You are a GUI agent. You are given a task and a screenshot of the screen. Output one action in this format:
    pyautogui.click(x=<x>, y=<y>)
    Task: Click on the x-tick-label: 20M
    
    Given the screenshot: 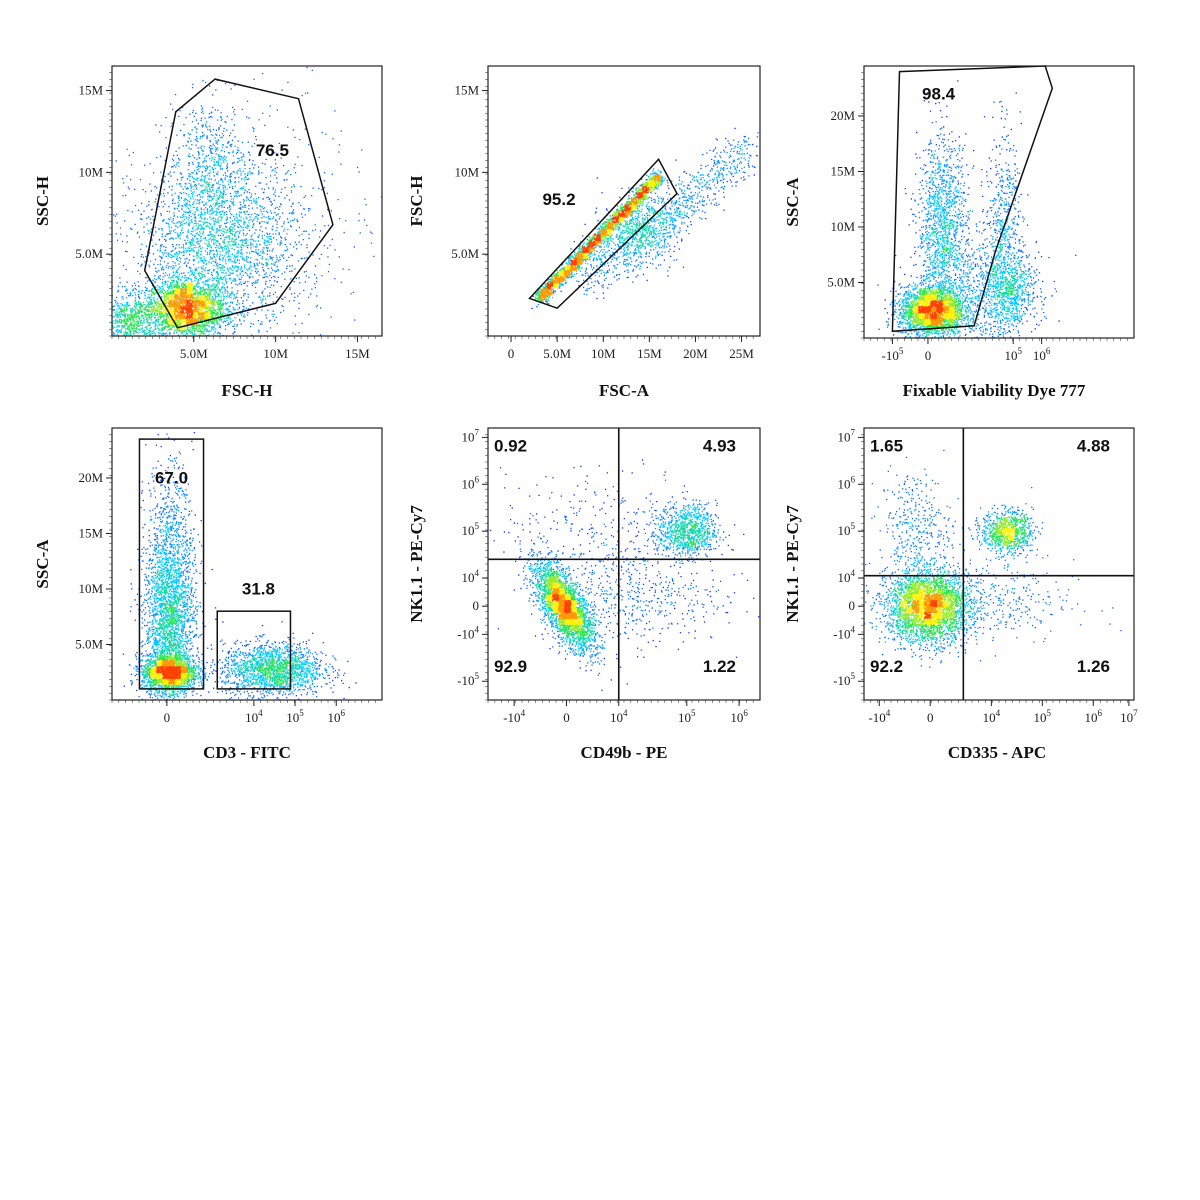 What is the action you would take?
    pyautogui.click(x=695, y=353)
    